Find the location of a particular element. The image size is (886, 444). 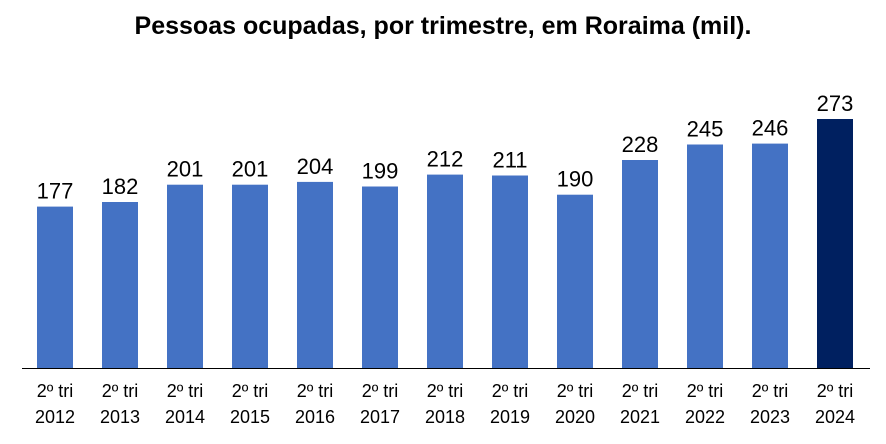

bar-value-label: 199 is located at coordinates (380, 171).